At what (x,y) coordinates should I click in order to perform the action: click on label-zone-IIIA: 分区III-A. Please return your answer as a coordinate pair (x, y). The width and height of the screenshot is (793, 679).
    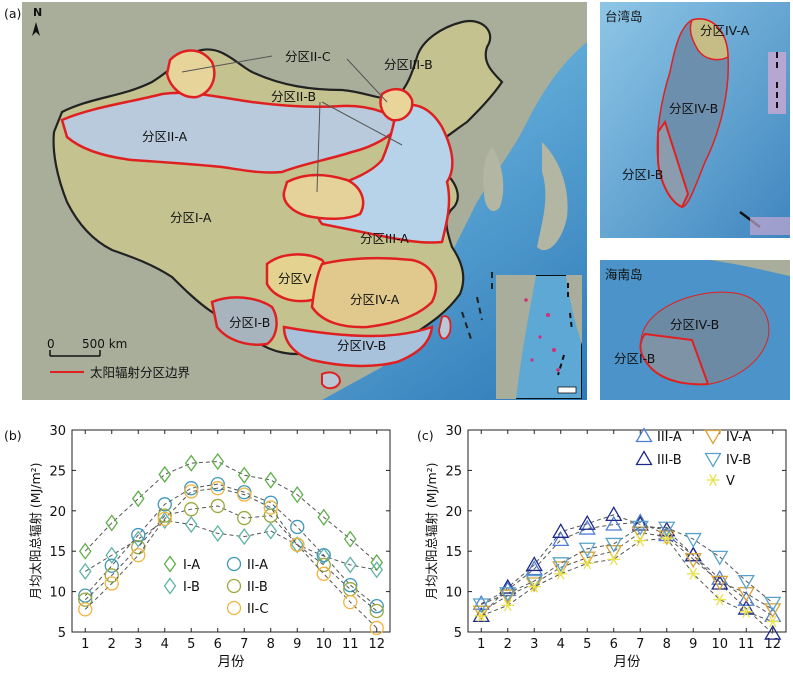
    Looking at the image, I should click on (384, 238).